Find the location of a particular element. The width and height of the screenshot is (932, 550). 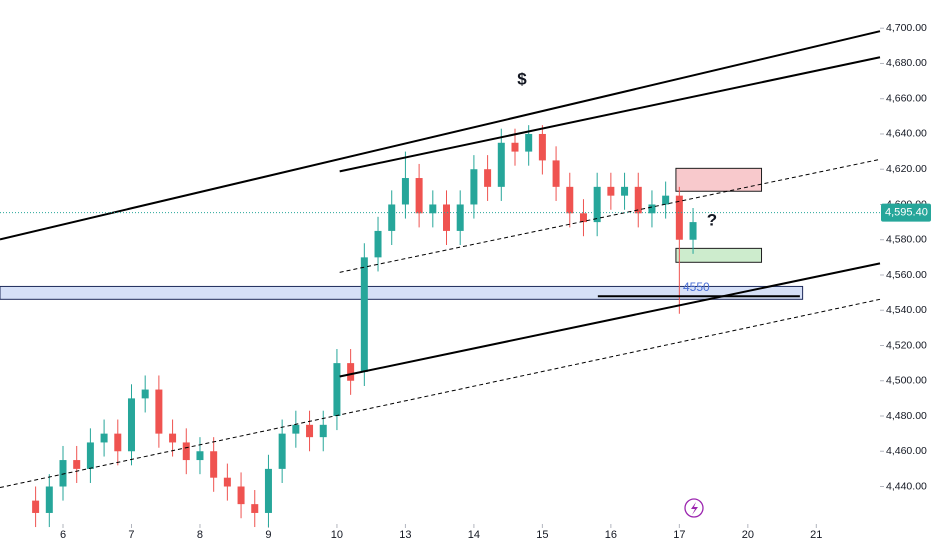

last-price-label: 4,595.40 is located at coordinates (906, 212).